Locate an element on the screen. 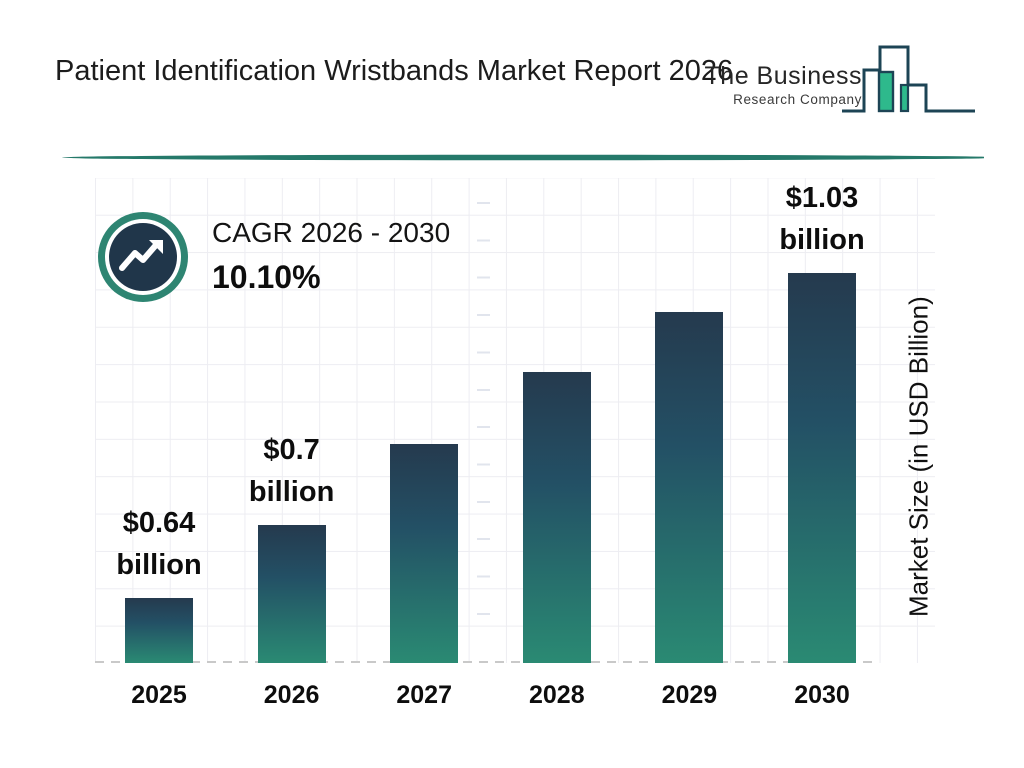 The width and height of the screenshot is (1024, 768). bar-2025 is located at coordinates (159, 630).